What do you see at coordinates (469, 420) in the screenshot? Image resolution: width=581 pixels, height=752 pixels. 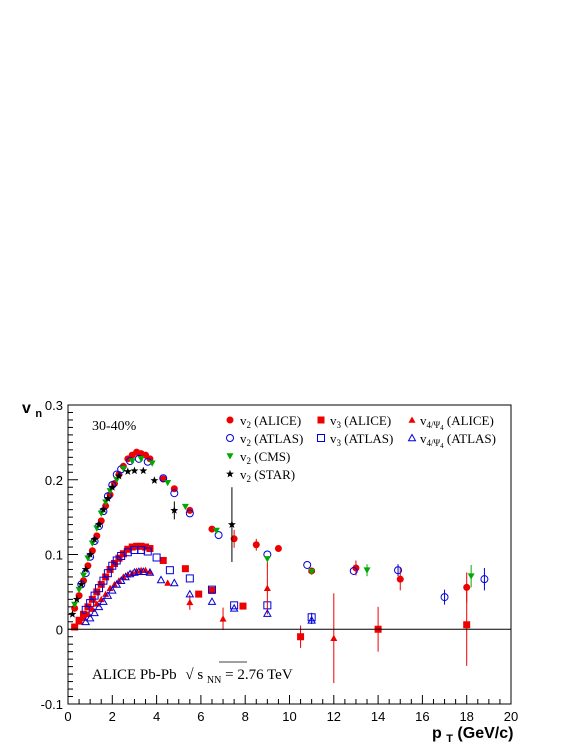 I see `legend-label-suffix: (ALICE)` at bounding box center [469, 420].